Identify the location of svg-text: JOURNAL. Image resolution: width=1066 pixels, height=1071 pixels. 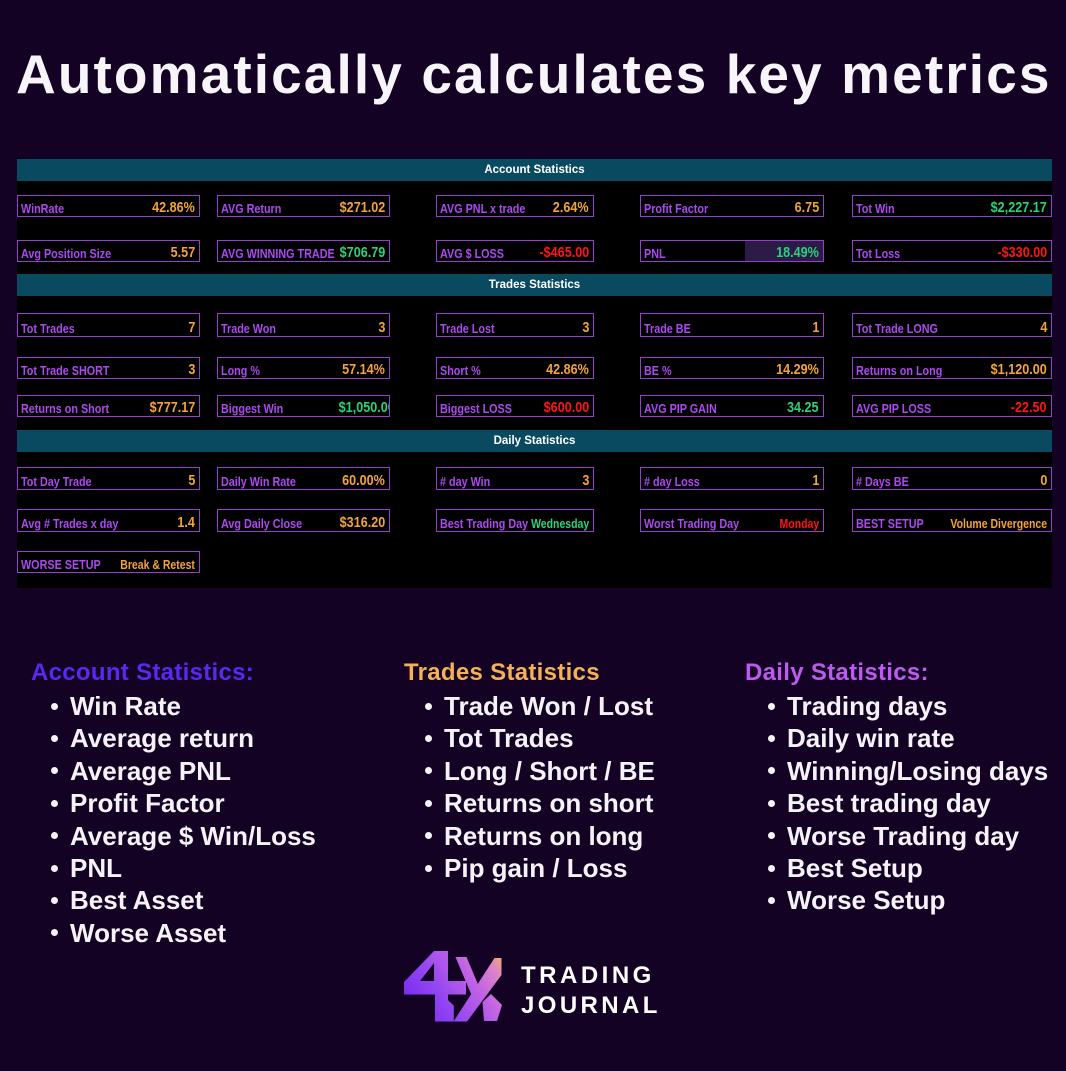
(591, 1005).